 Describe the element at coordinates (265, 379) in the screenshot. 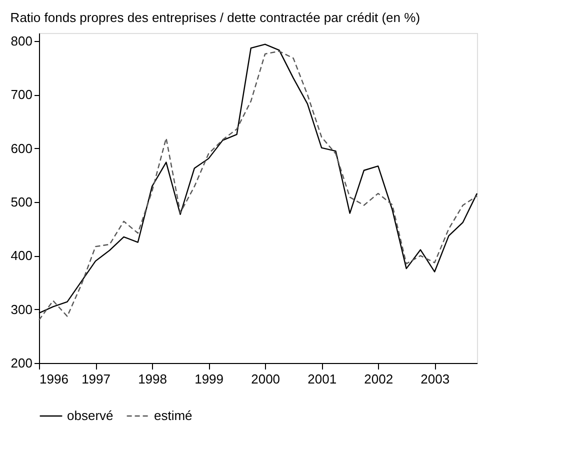

I see `x-tick-label: 2000` at that location.